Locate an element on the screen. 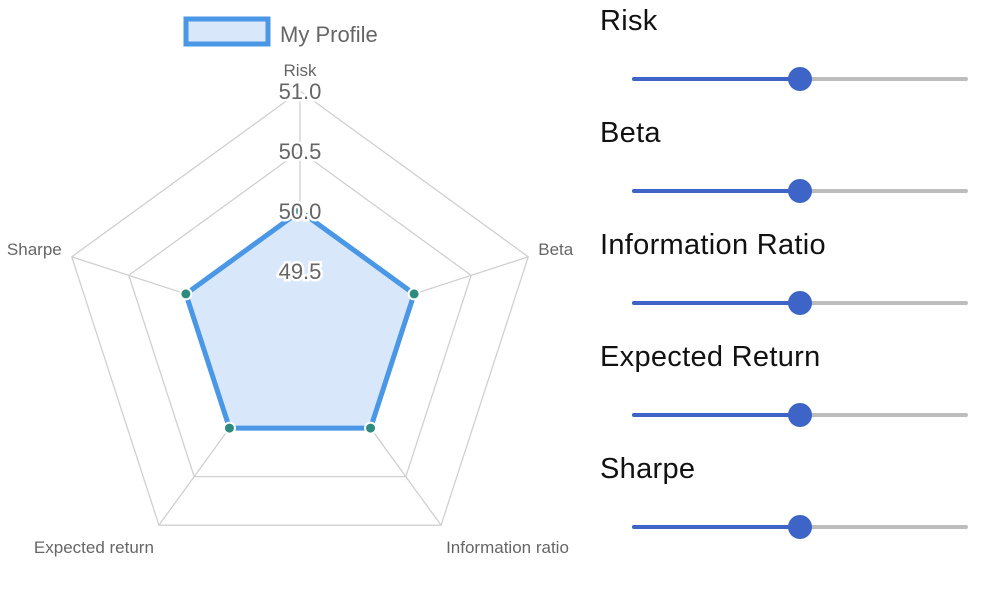 The height and width of the screenshot is (600, 1000). data-point-sharpe is located at coordinates (186, 294).